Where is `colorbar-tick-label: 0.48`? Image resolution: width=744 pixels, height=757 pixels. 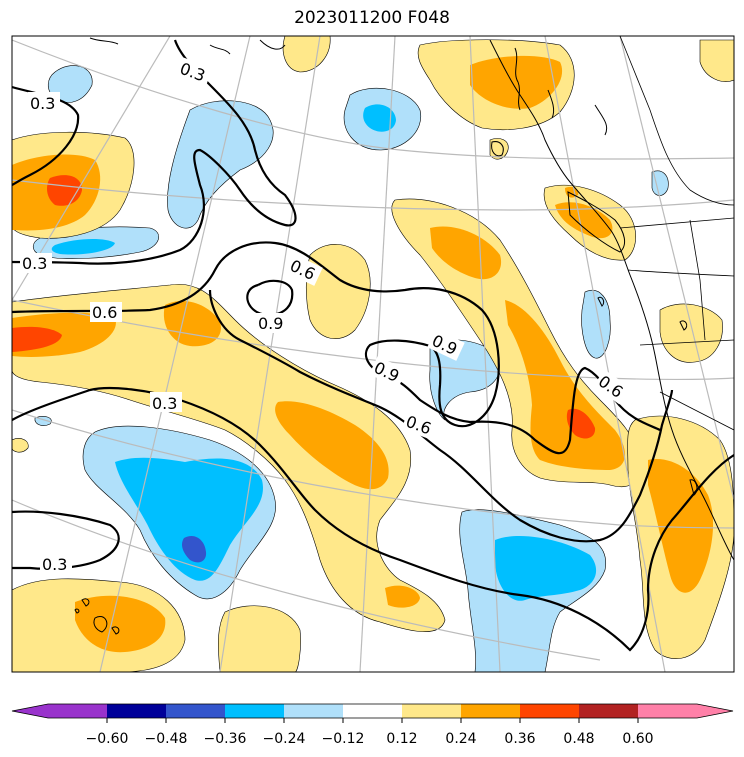
colorbar-tick-label: 0.48 is located at coordinates (578, 739).